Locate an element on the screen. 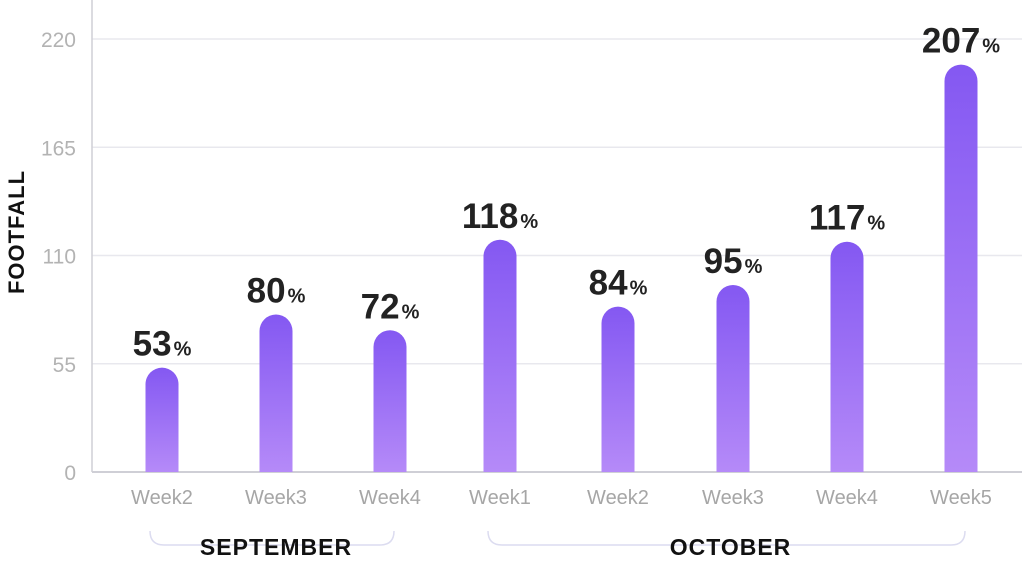 The height and width of the screenshot is (565, 1024). x-tick-label: Week1 is located at coordinates (500, 498).